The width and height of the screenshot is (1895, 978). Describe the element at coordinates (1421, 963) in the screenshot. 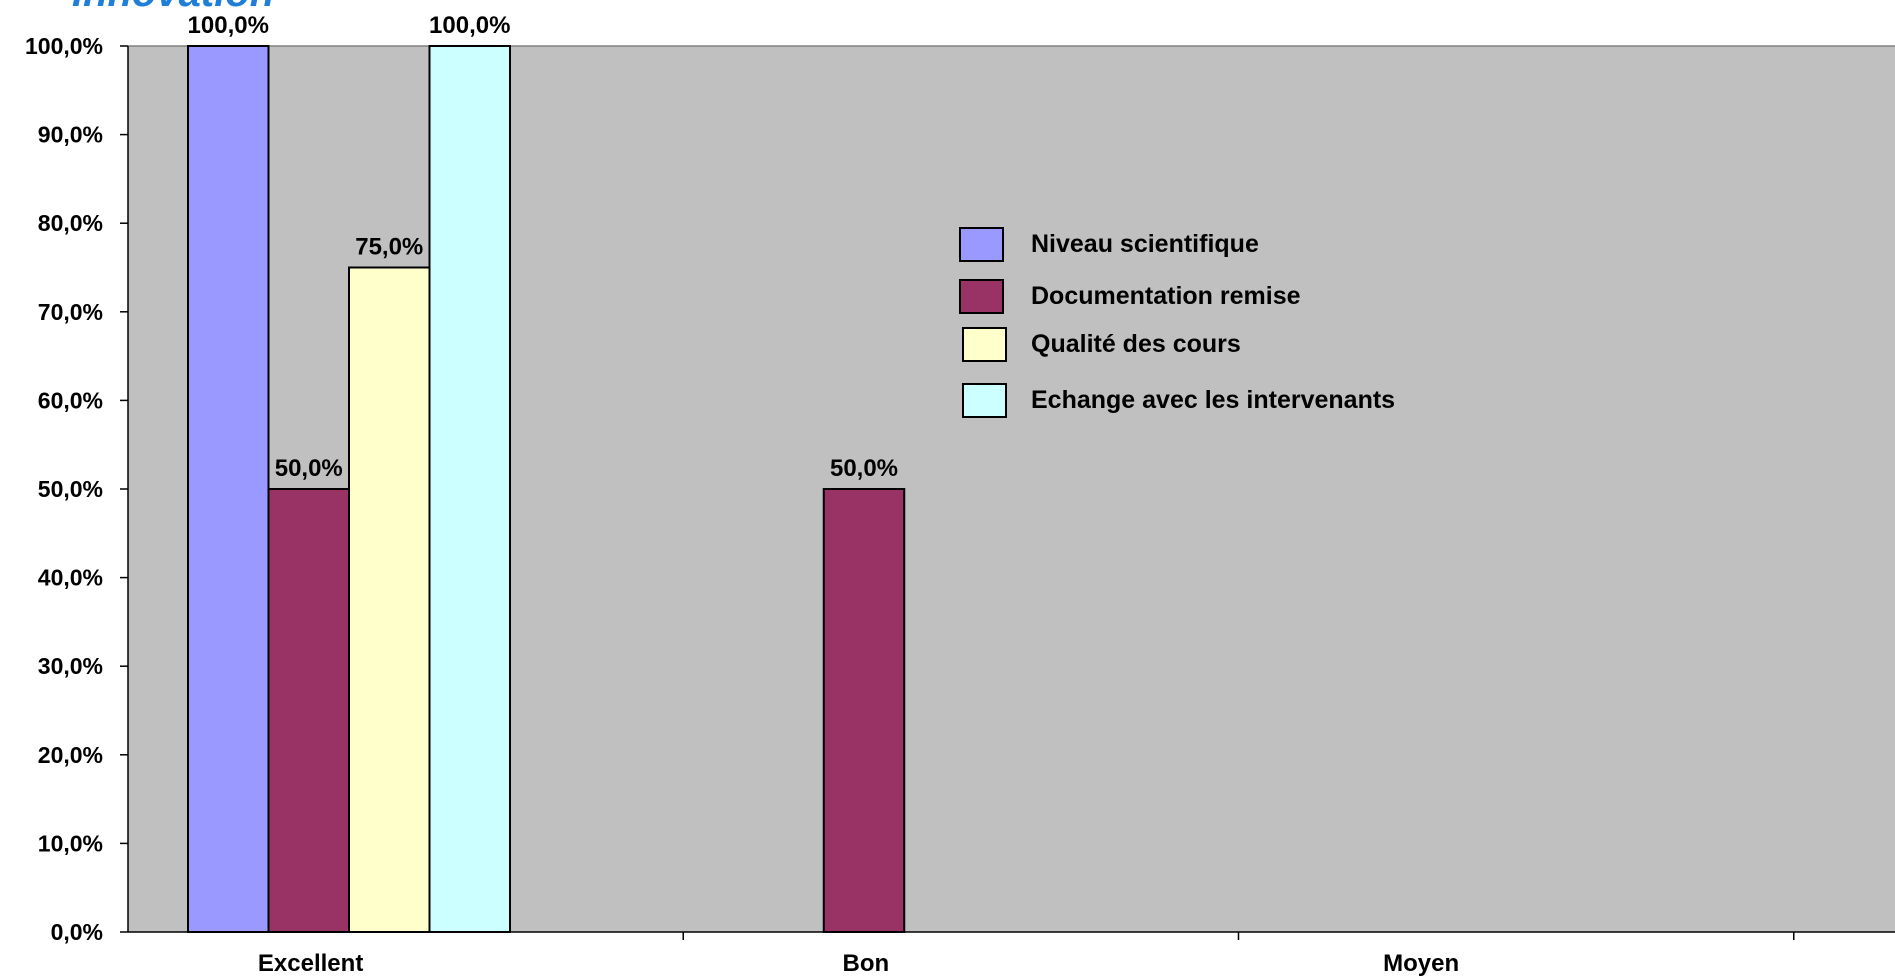

I see `x-category-label: Moyen` at that location.